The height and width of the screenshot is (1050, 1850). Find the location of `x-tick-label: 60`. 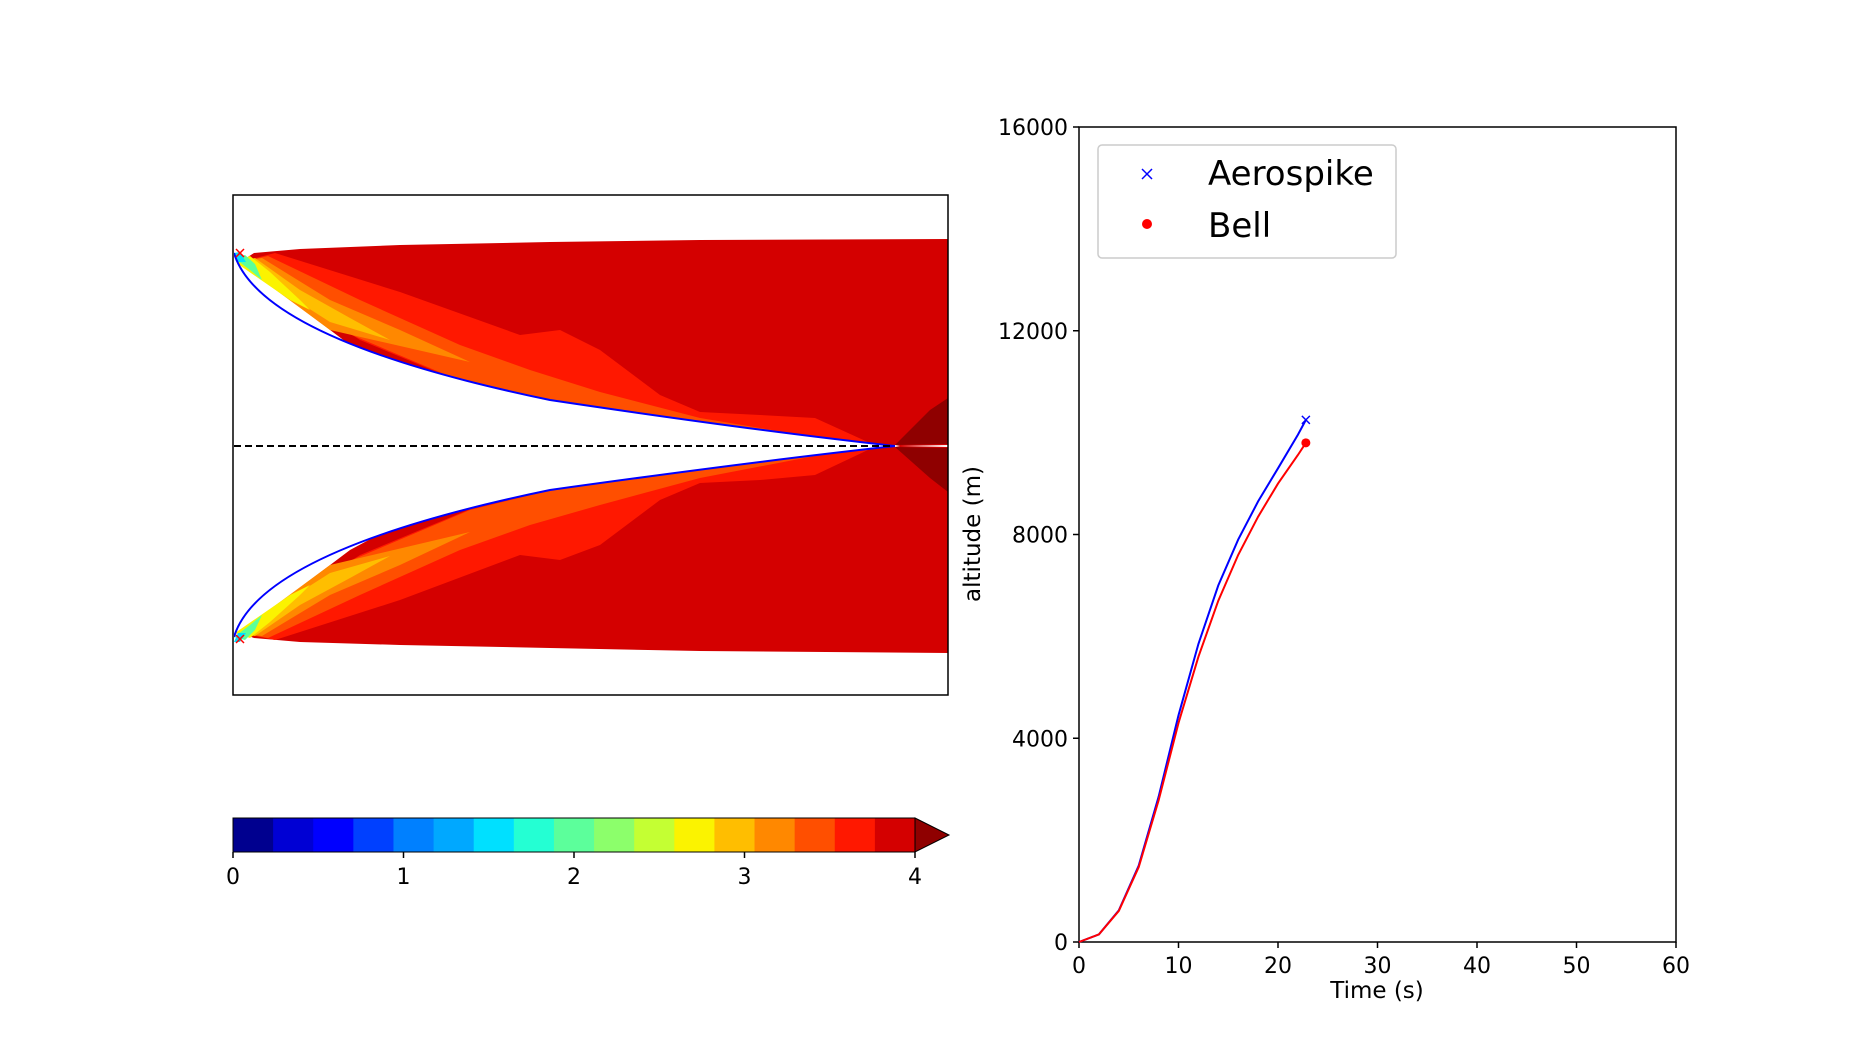

x-tick-label: 60 is located at coordinates (1676, 966).